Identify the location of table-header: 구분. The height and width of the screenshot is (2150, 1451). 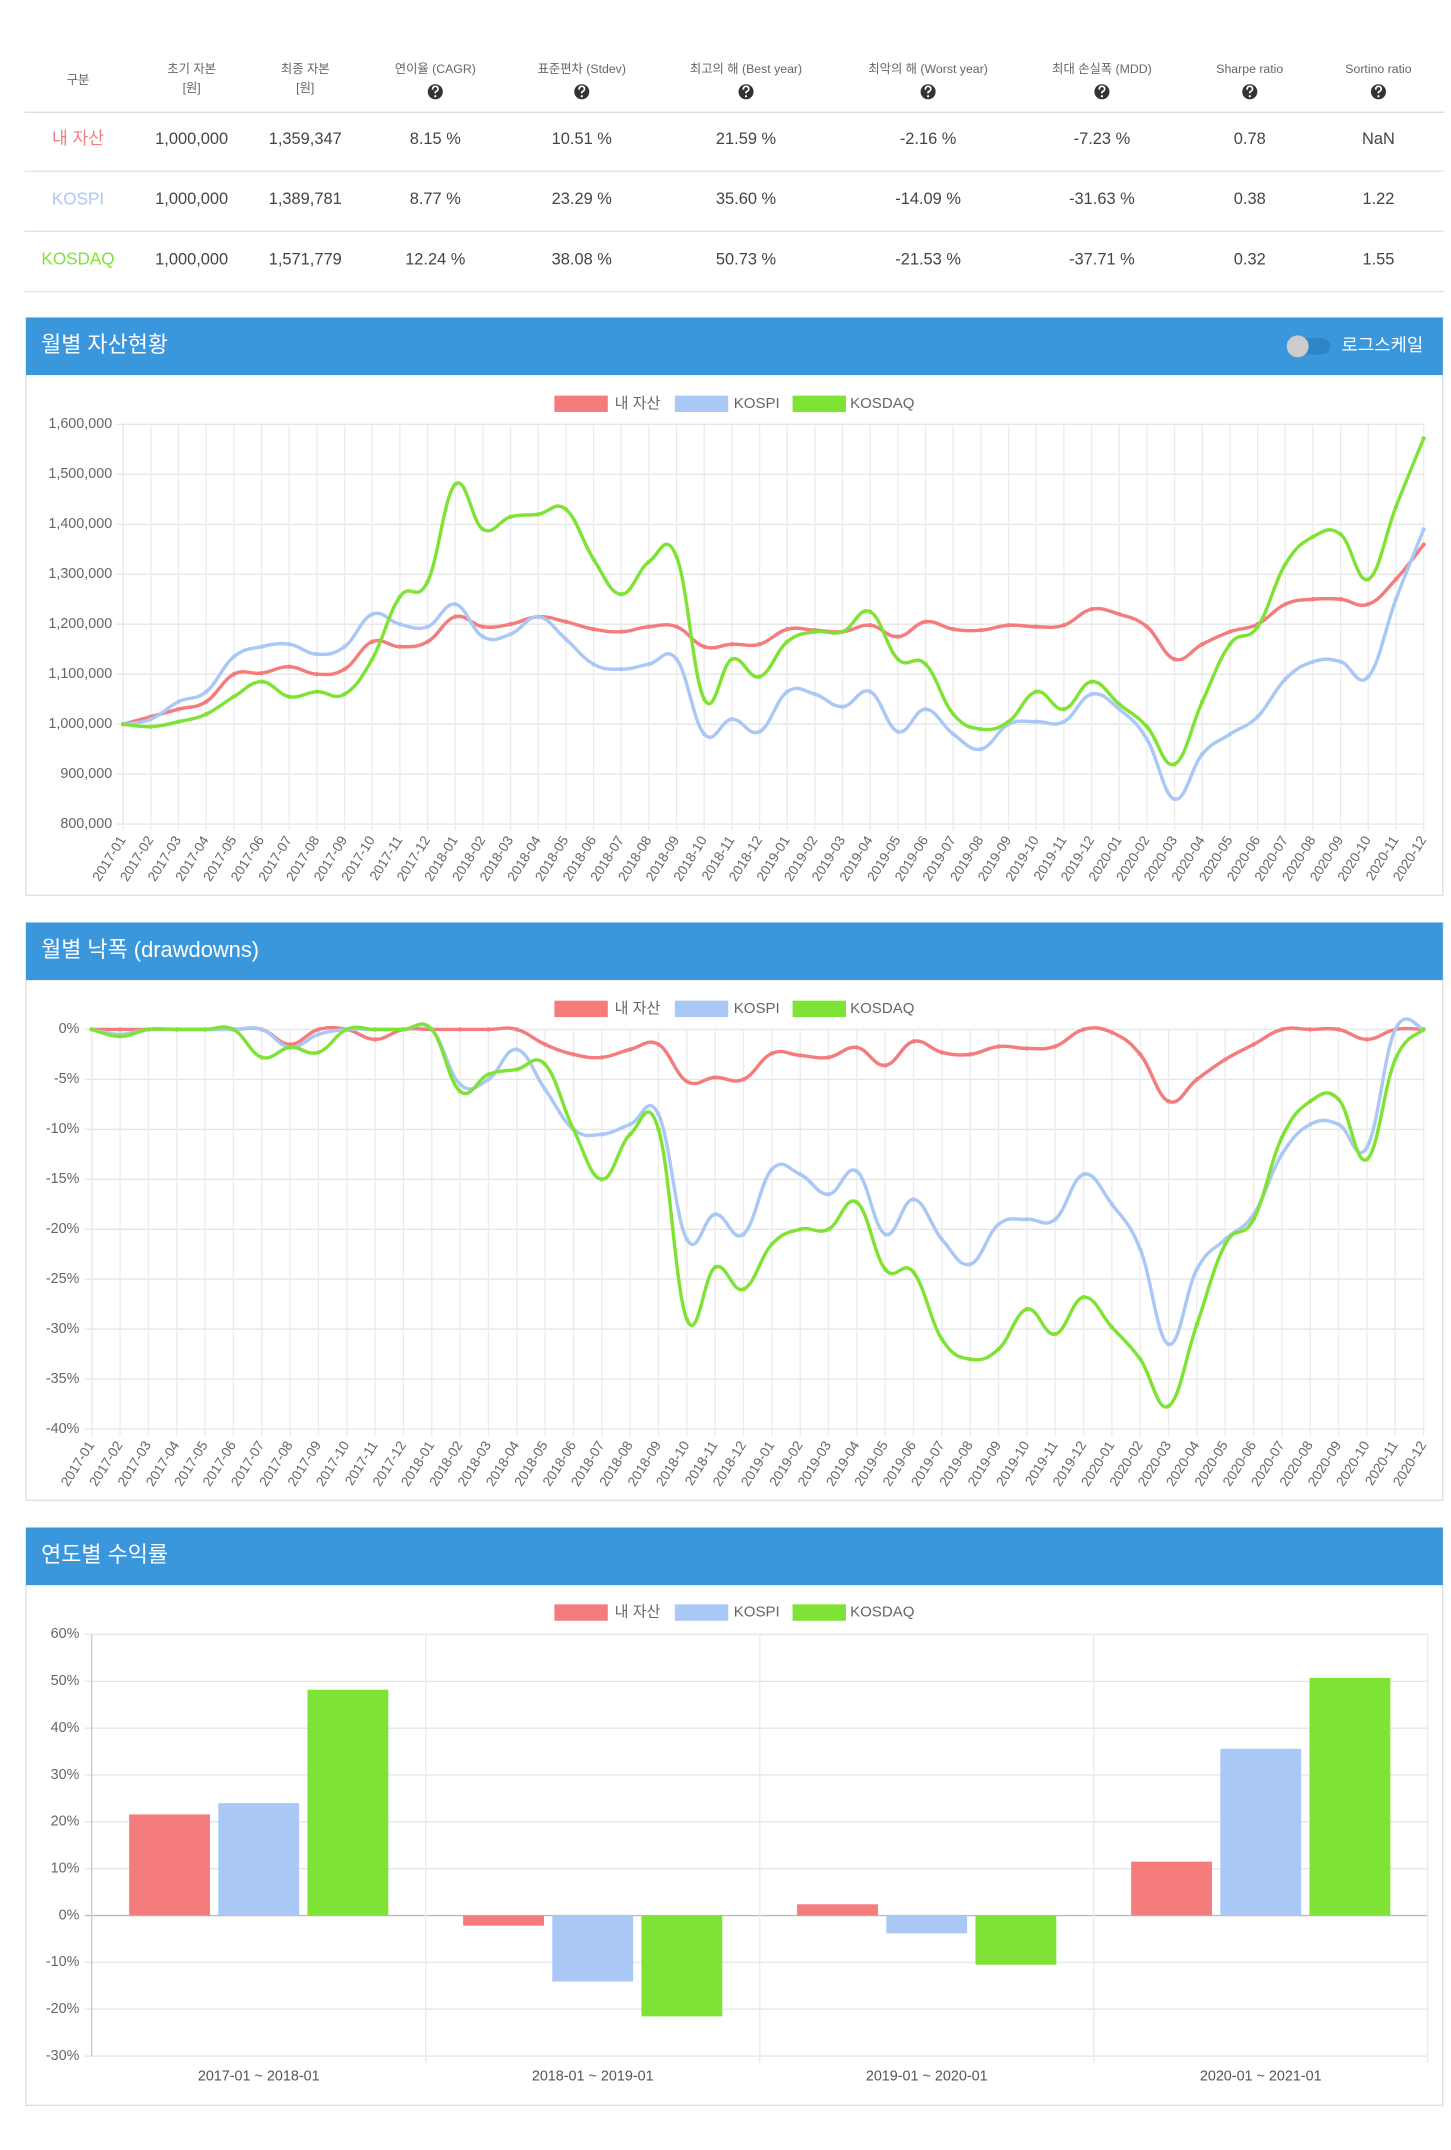
(78, 80).